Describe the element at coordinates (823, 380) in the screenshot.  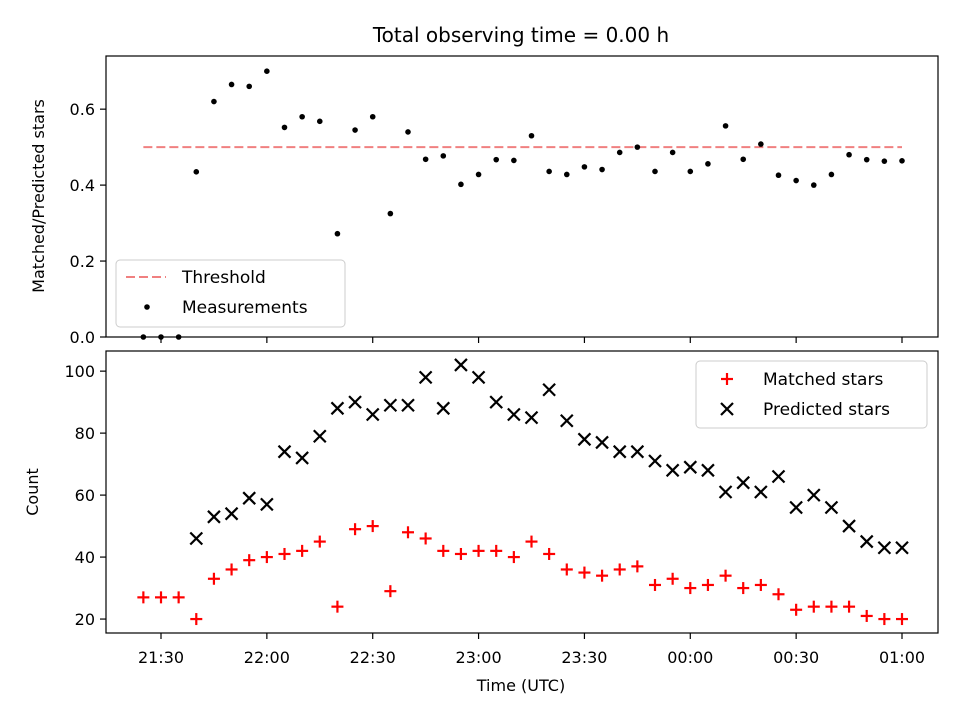
I see `matched-legend-label: Matched stars` at that location.